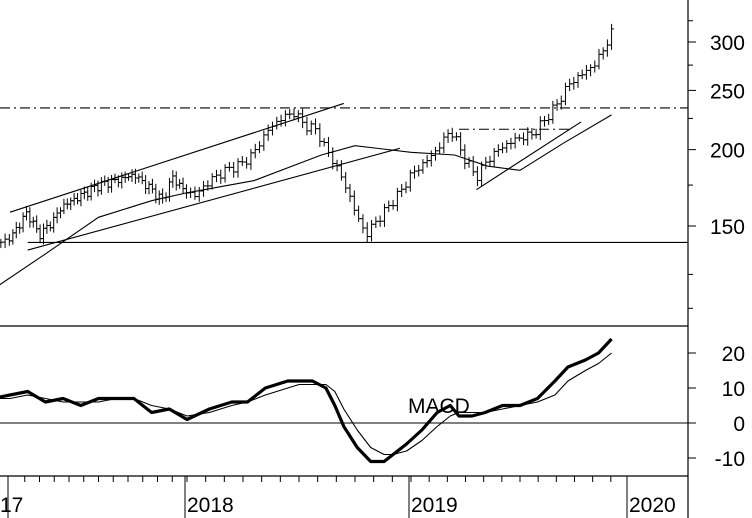 Image resolution: width=752 pixels, height=518 pixels. I want to click on macd-y-tick-label: 0, so click(739, 424).